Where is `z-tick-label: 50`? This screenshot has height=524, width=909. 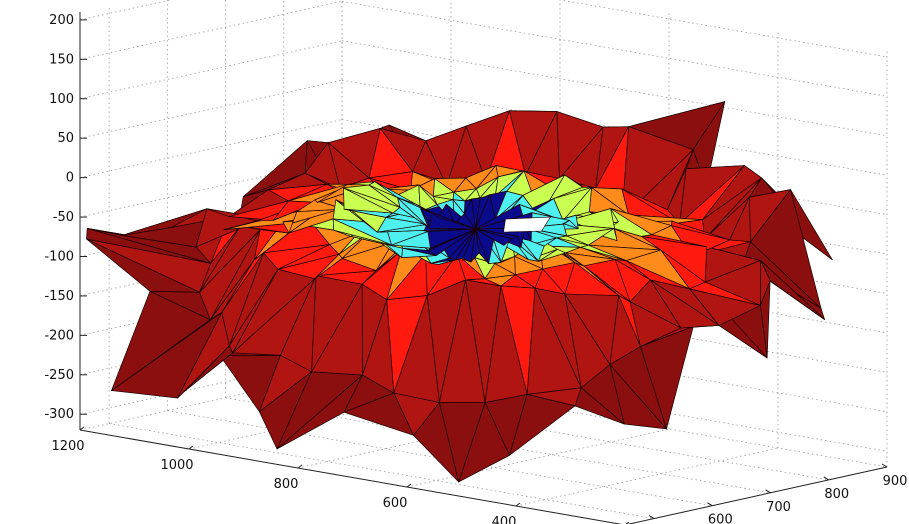 z-tick-label: 50 is located at coordinates (65, 138).